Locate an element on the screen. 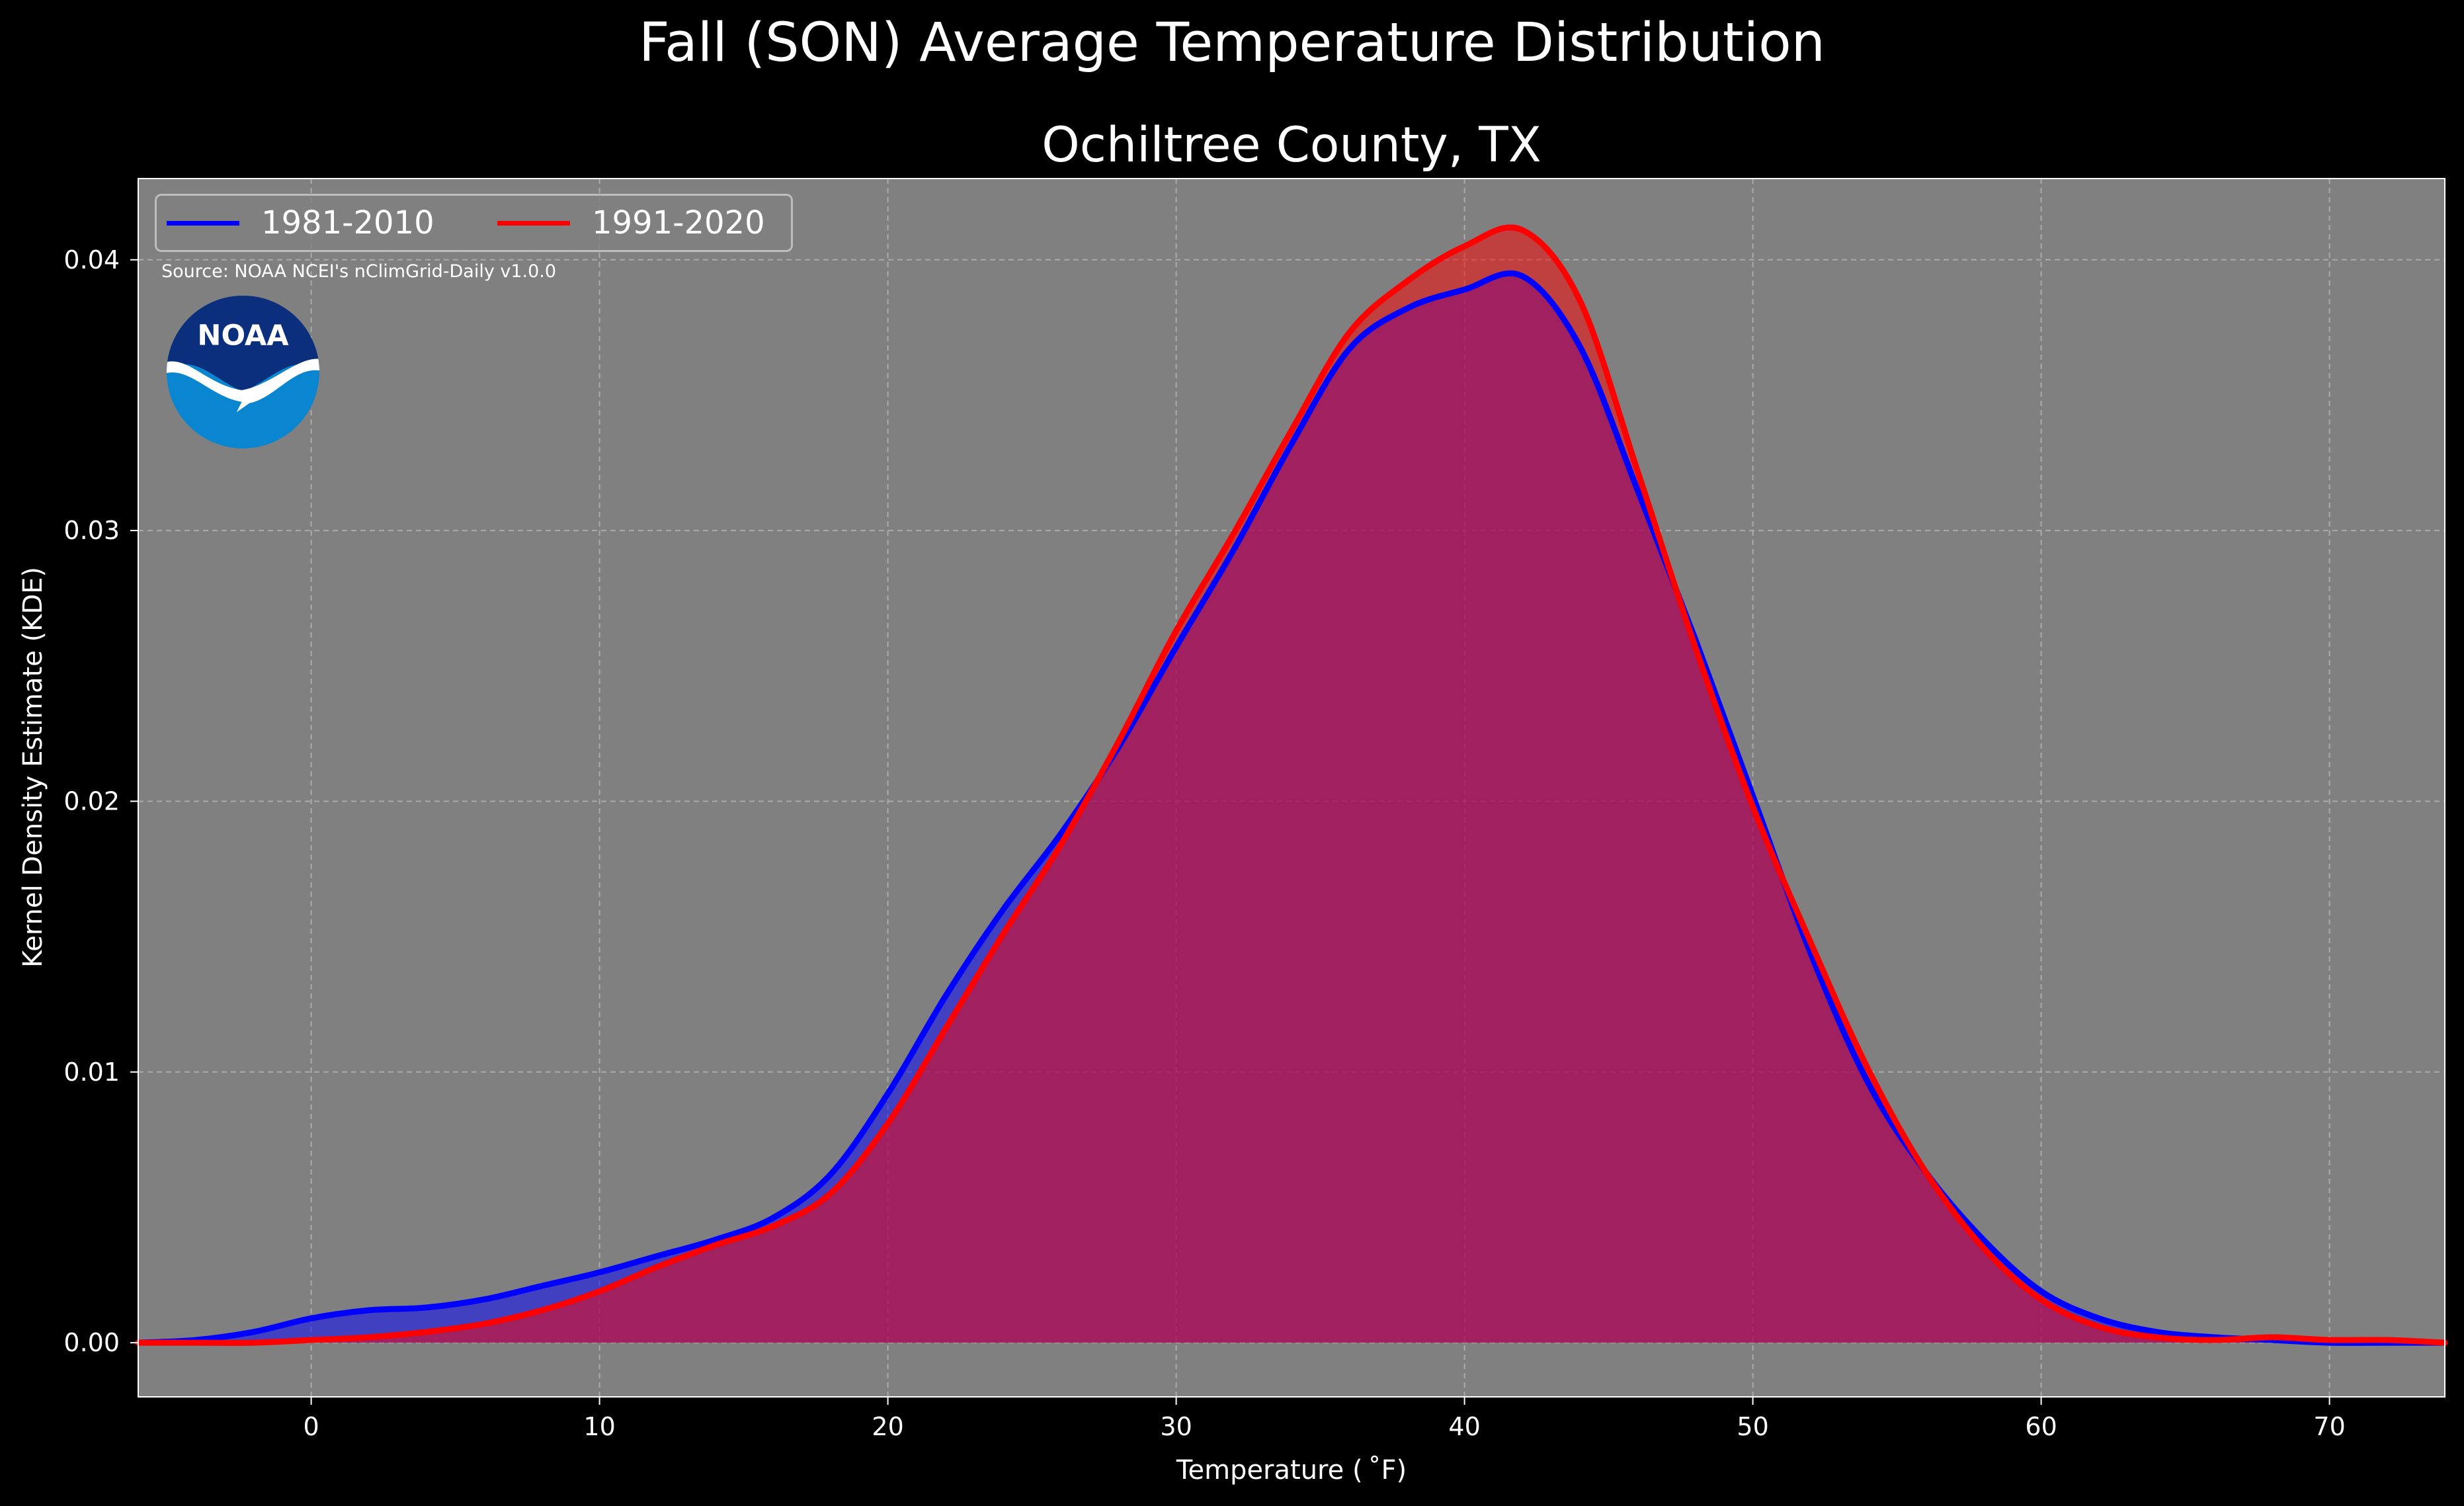 The image size is (2464, 1506). legend-label-1991-2020: 1991-2020 is located at coordinates (679, 222).